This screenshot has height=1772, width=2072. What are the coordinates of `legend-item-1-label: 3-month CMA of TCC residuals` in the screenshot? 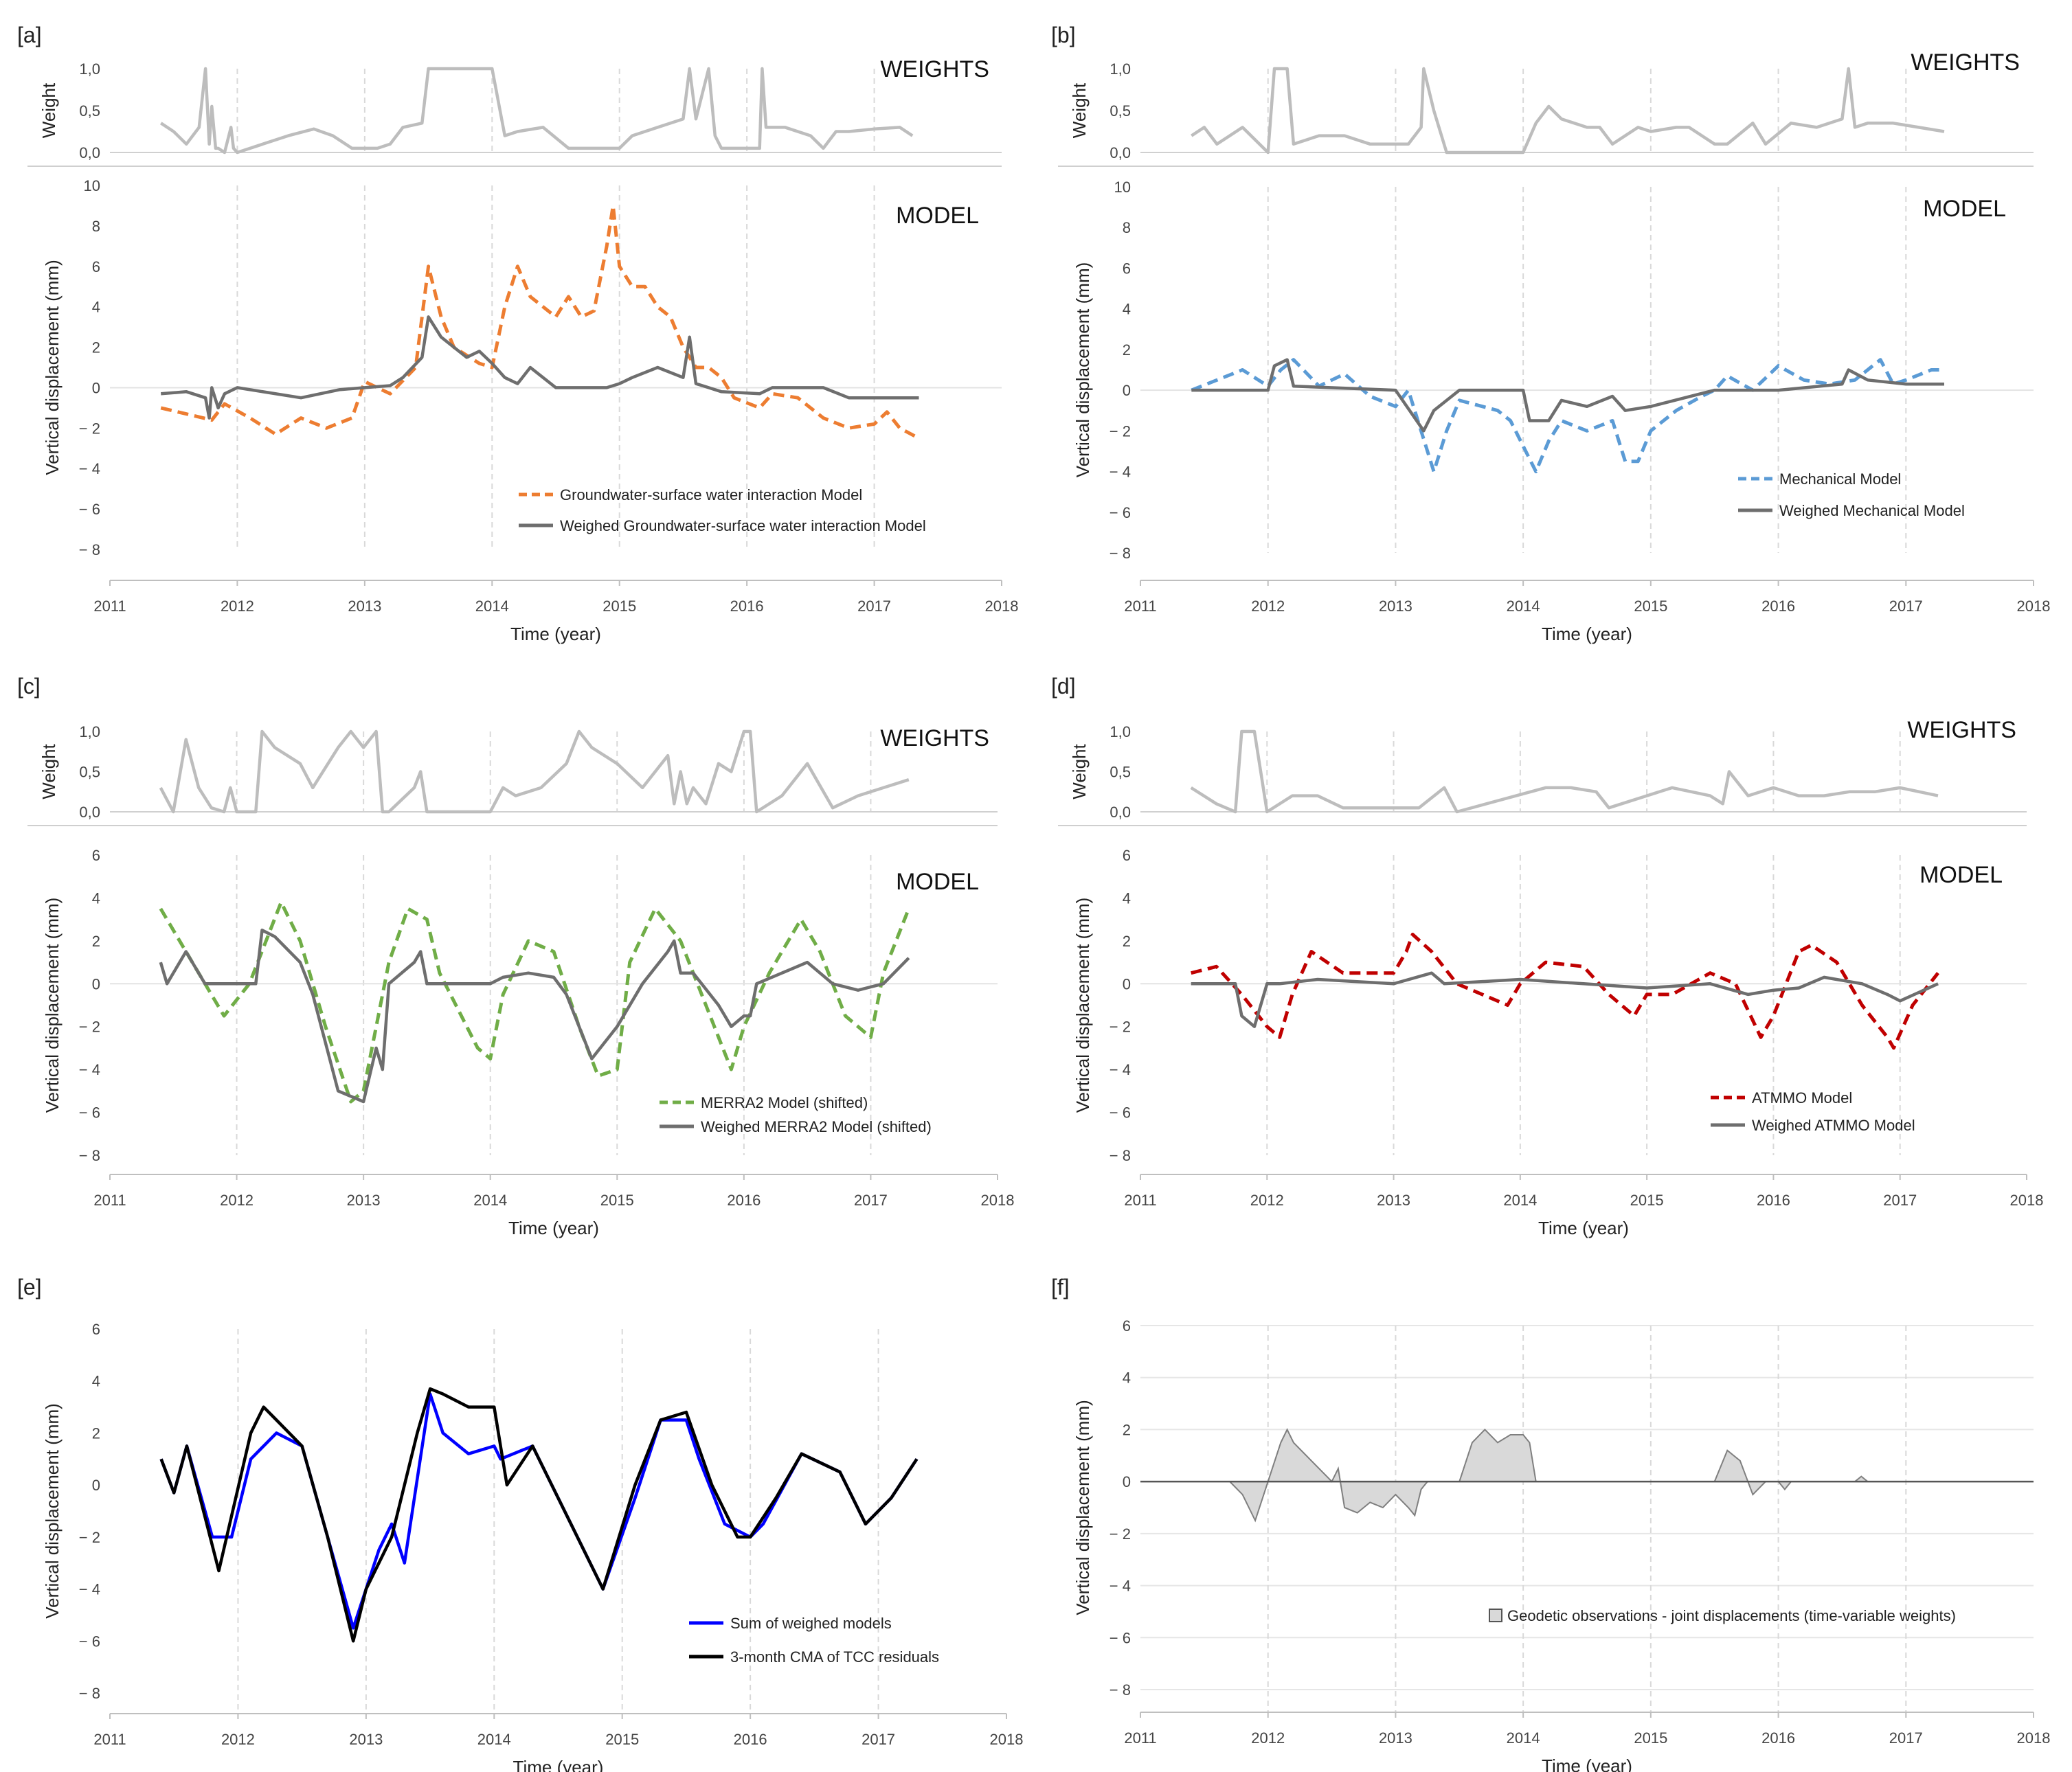 It's located at (835, 1657).